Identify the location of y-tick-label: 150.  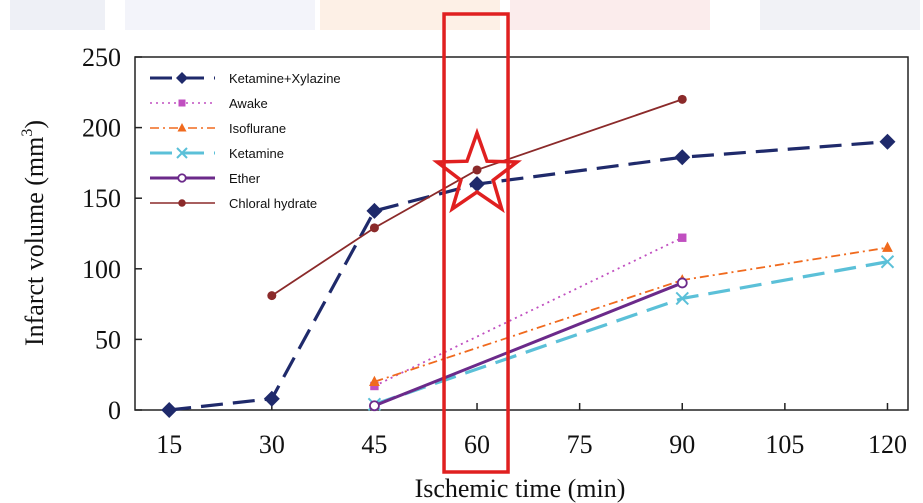
(101, 198).